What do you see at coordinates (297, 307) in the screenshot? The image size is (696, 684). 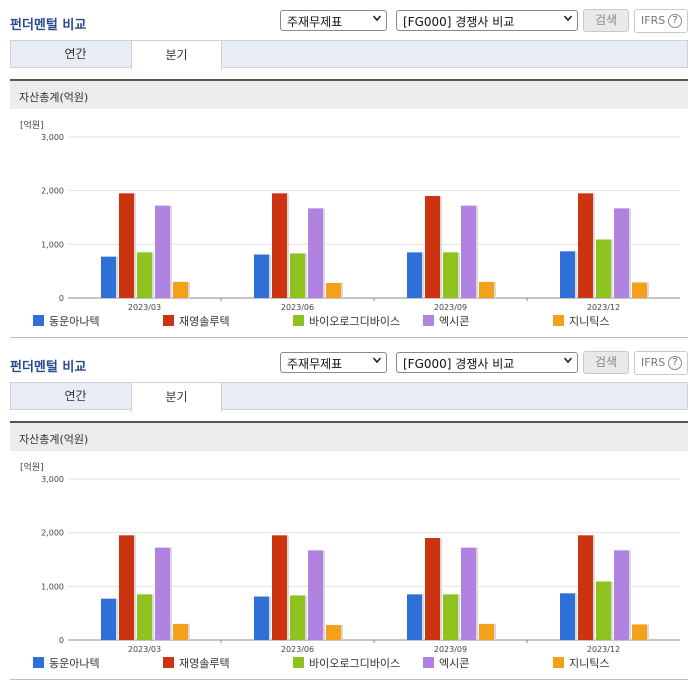 I see `x-tick-label: 2023/06` at bounding box center [297, 307].